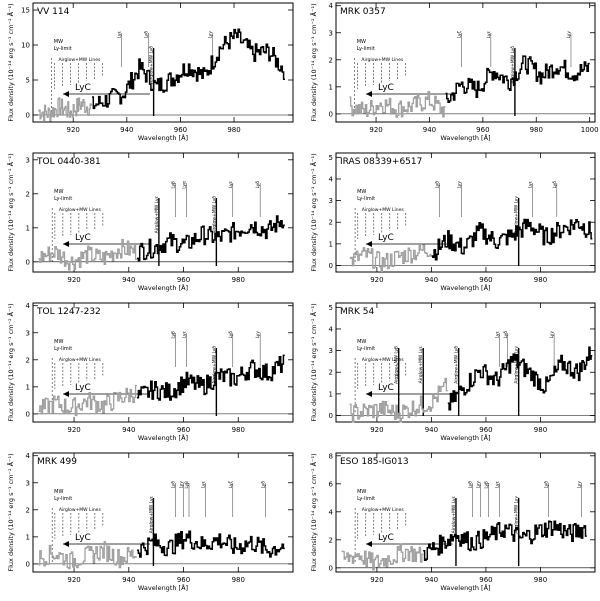  Describe the element at coordinates (363, 12) in the screenshot. I see `panel-title: MRK 0357` at that location.